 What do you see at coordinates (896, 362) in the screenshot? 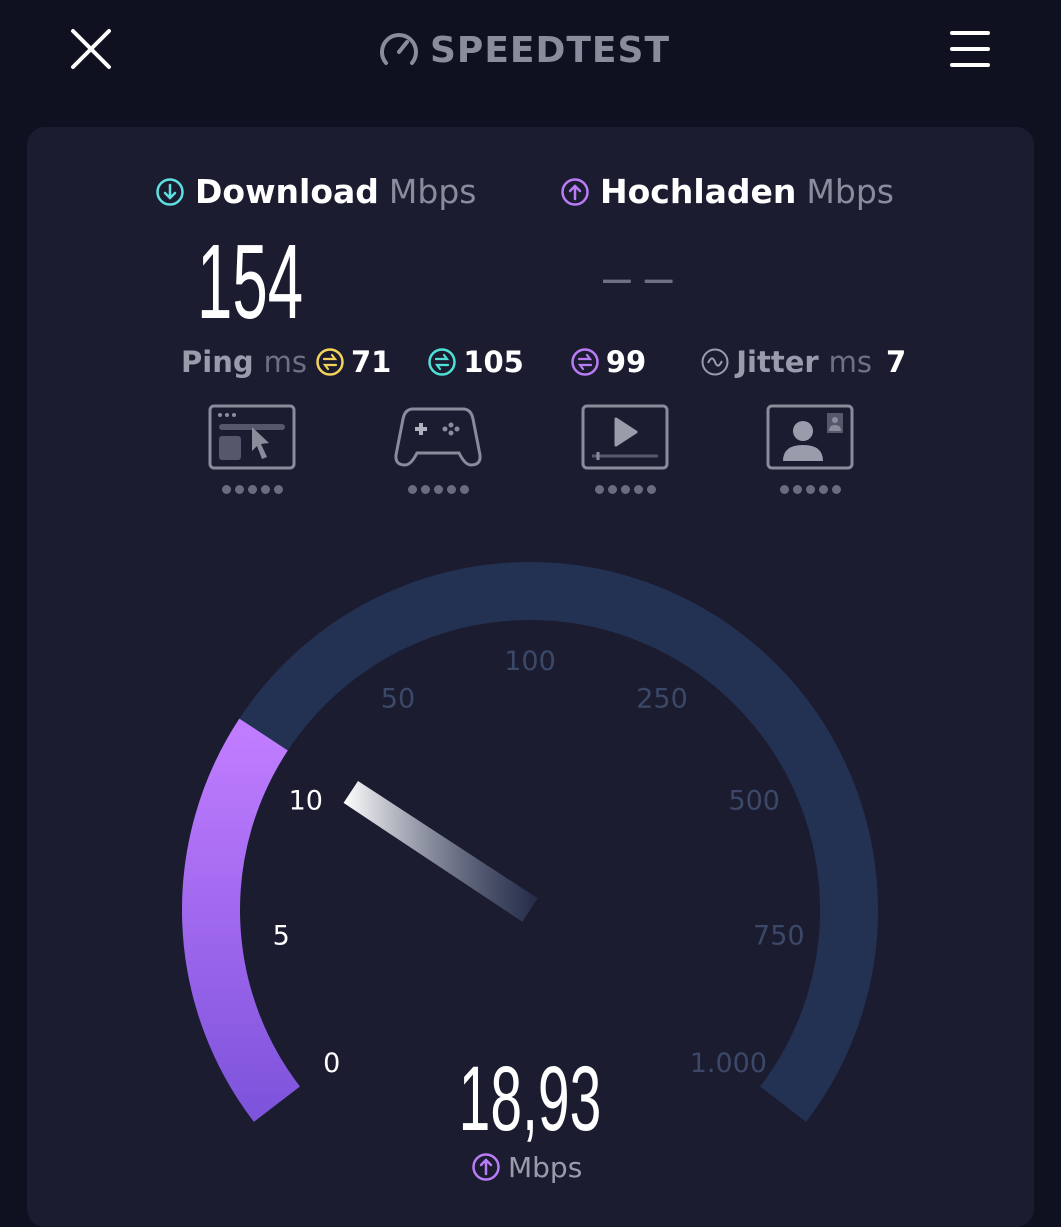
I see `jitter-value: 7` at bounding box center [896, 362].